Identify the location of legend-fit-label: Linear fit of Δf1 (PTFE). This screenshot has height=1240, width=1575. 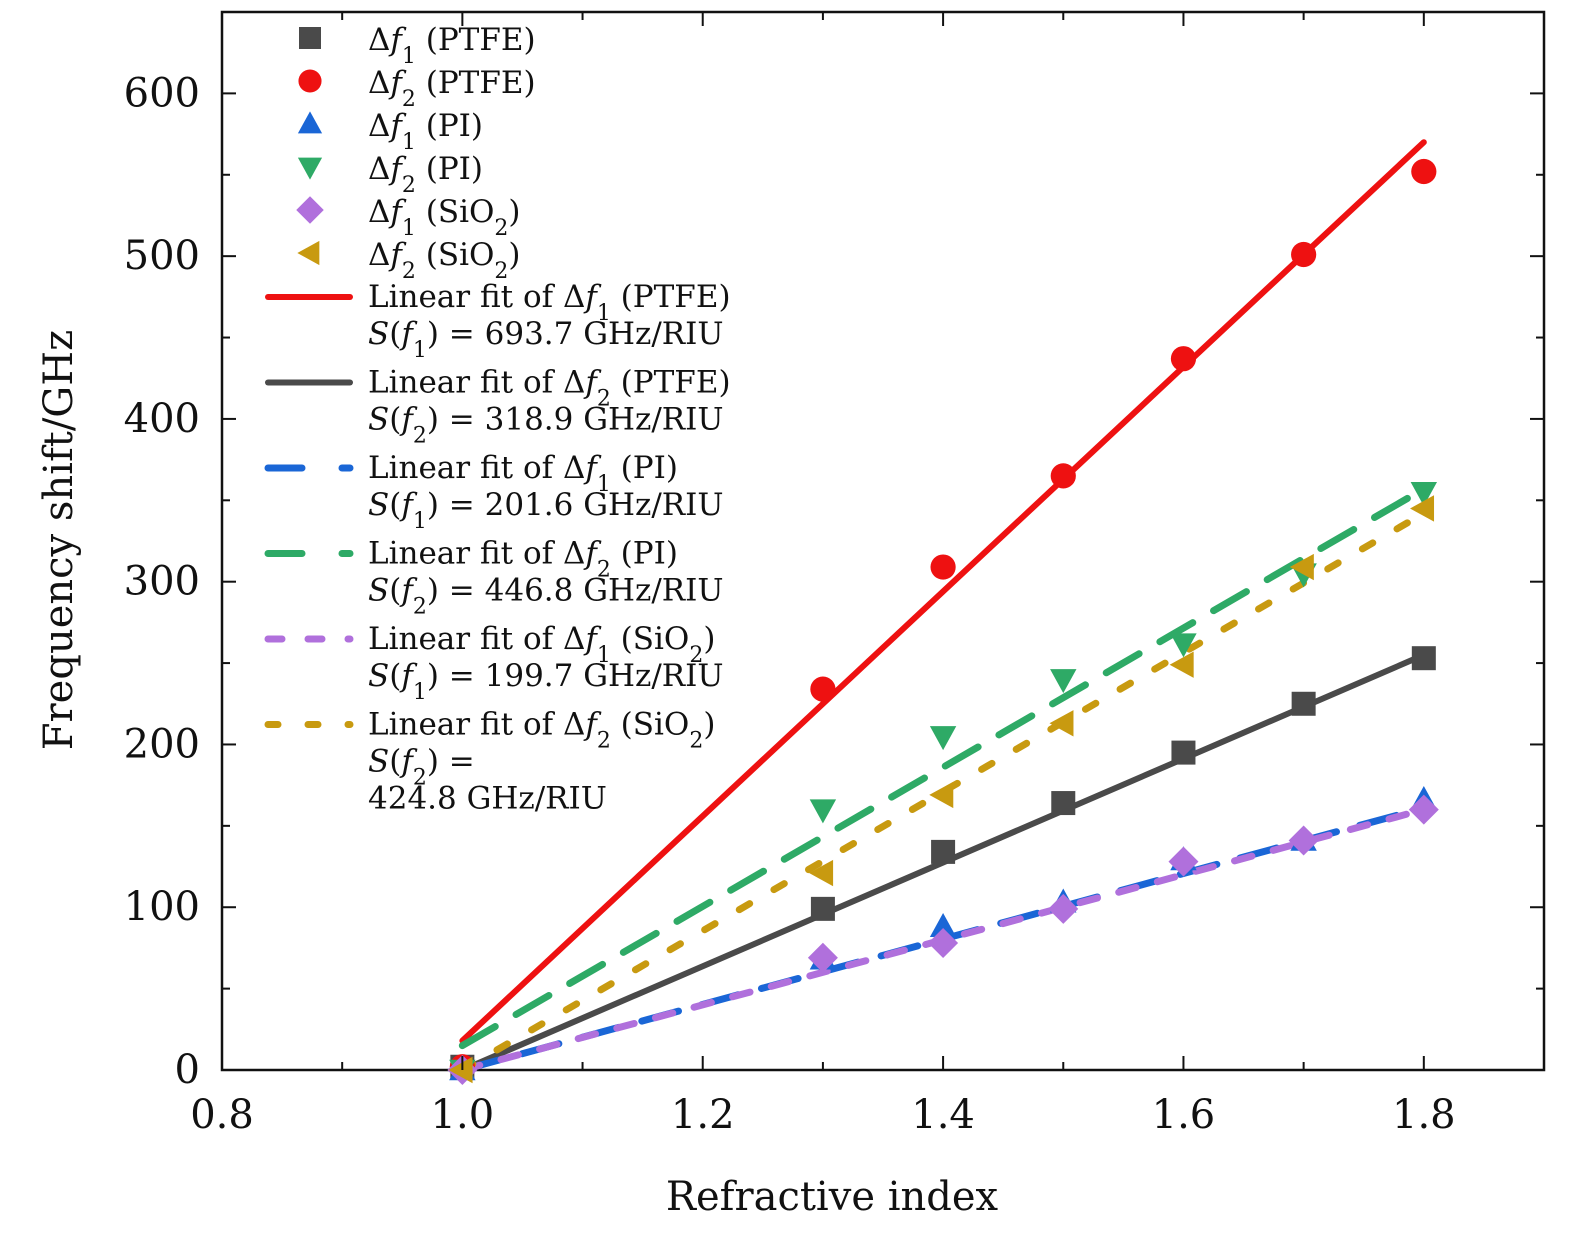
(549, 302).